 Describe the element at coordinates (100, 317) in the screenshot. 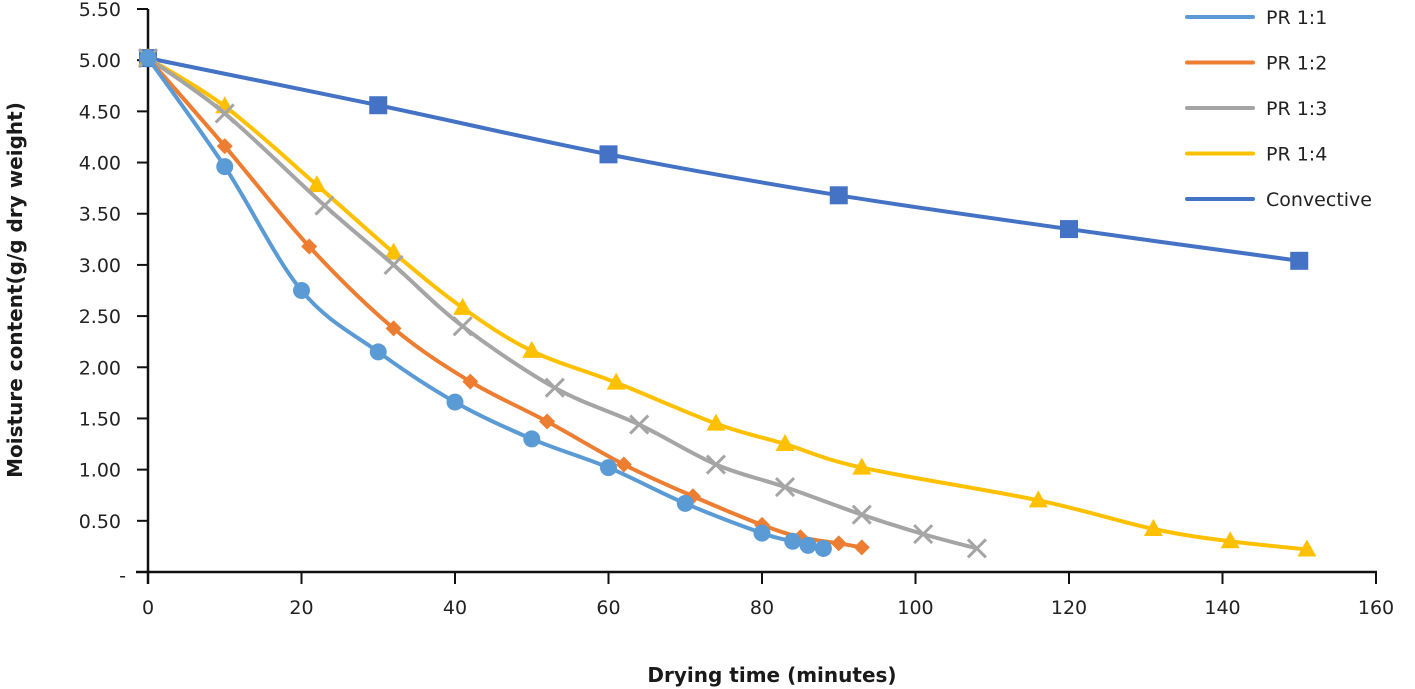

I see `y-tick-label: 2.50` at that location.